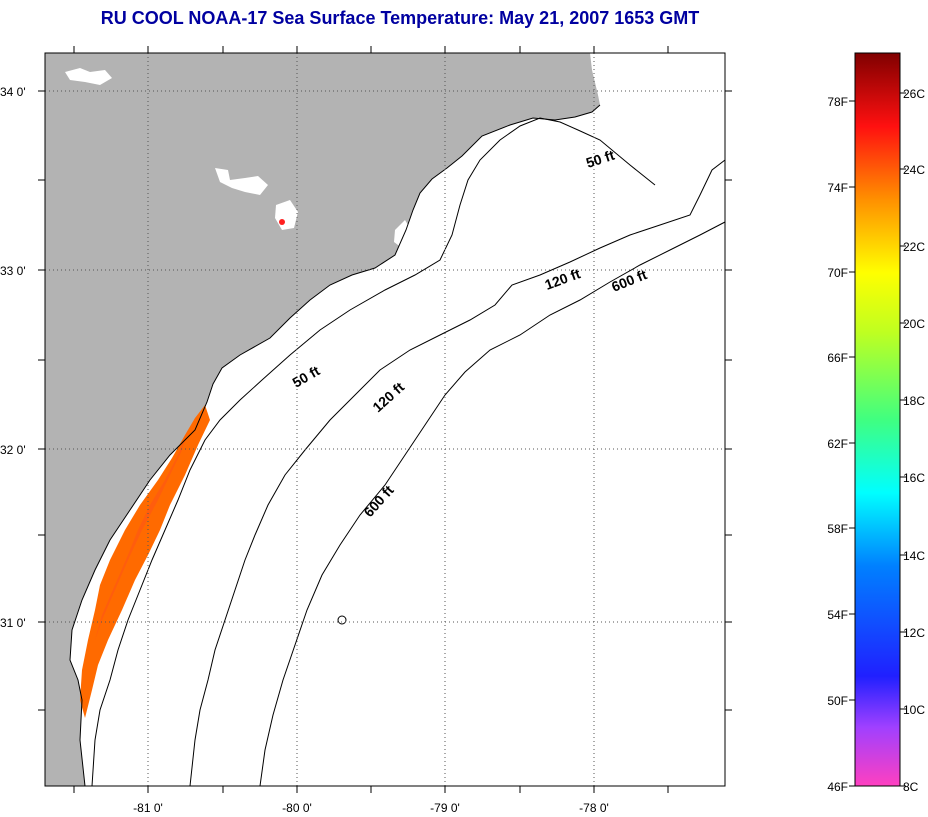  I want to click on lat-label: 33 0', so click(13, 271).